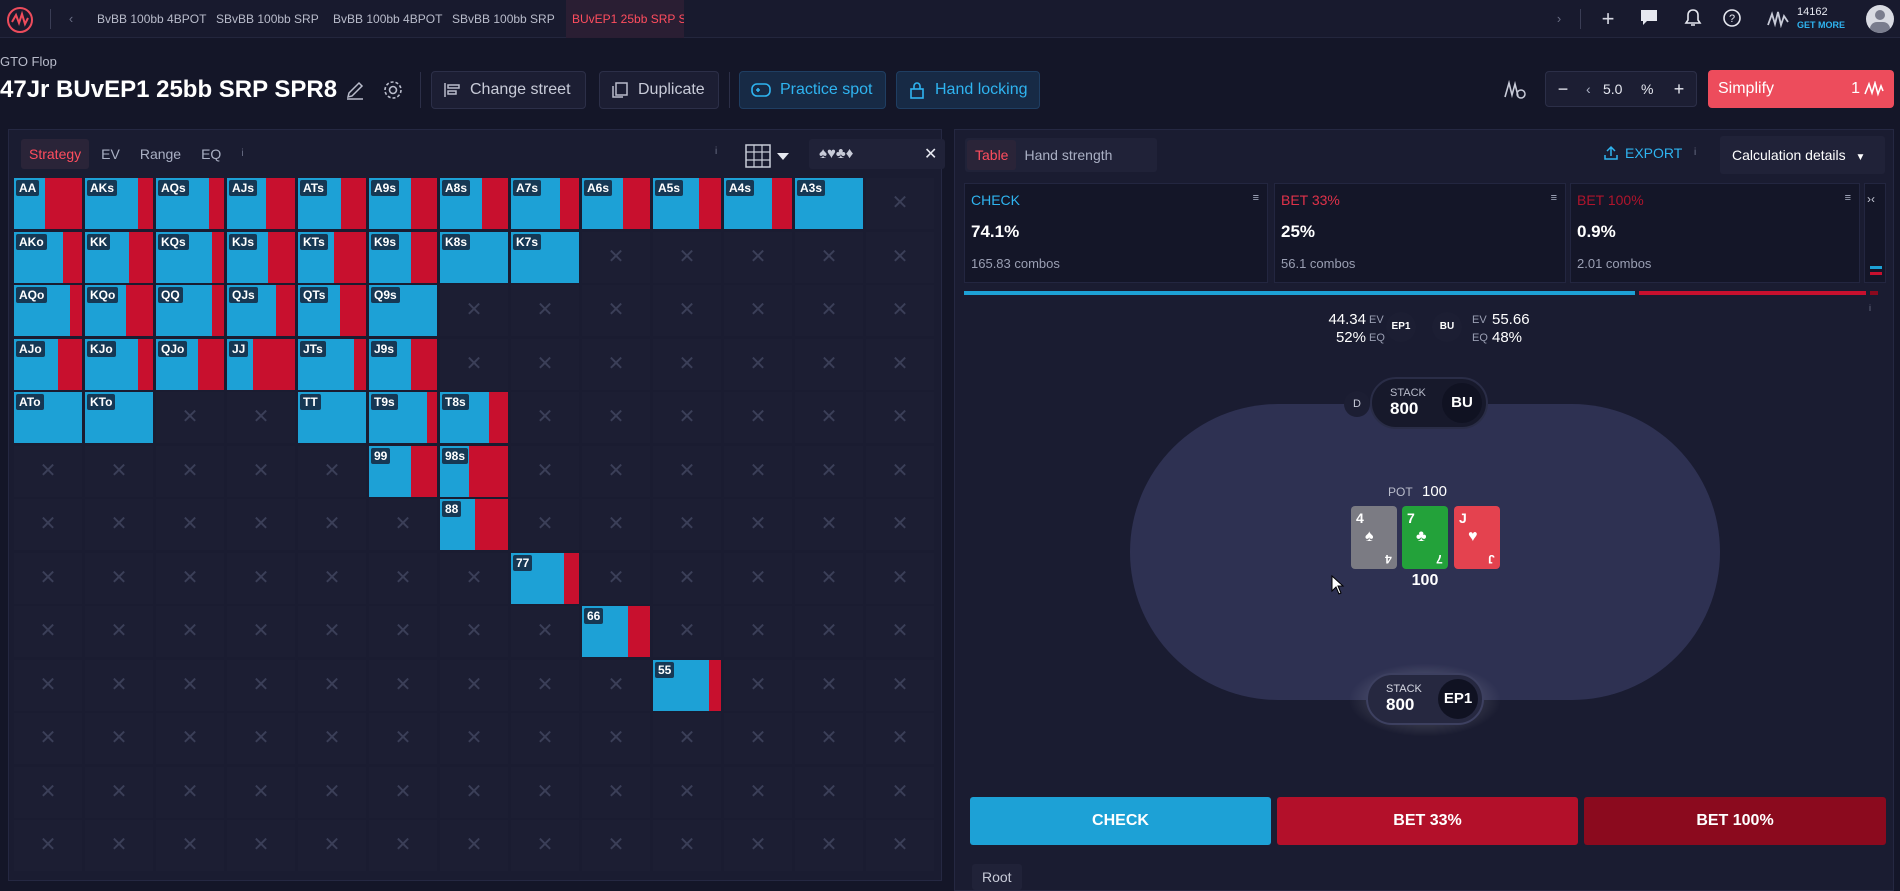 Image resolution: width=1900 pixels, height=891 pixels. What do you see at coordinates (545, 257) in the screenshot?
I see `matrix-cell: K7s` at bounding box center [545, 257].